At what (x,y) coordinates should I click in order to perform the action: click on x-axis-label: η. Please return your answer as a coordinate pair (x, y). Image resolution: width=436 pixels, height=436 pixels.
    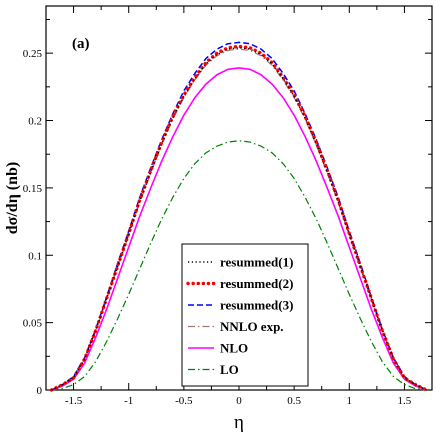
    Looking at the image, I should click on (239, 422).